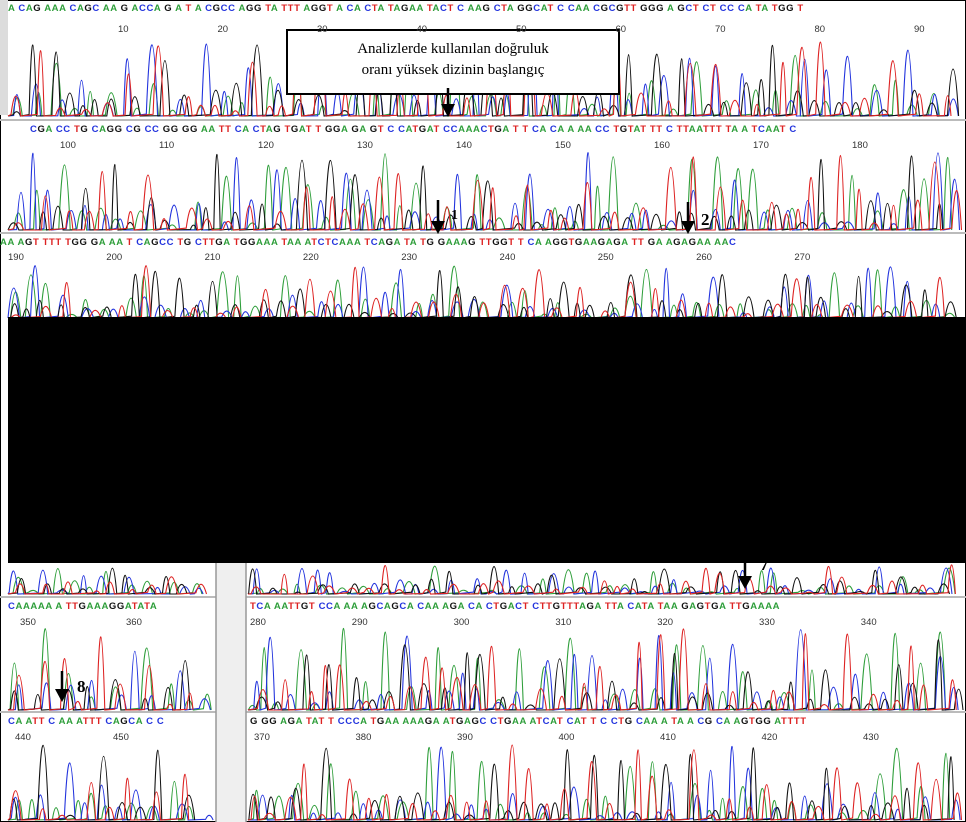 Image resolution: width=966 pixels, height=822 pixels. I want to click on position-tick: 330, so click(767, 622).